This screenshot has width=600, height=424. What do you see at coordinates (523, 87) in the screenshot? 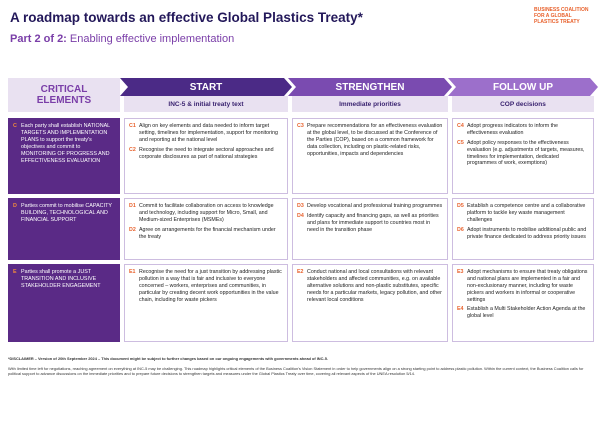
I see `column-header: FOLLOW UP` at bounding box center [523, 87].